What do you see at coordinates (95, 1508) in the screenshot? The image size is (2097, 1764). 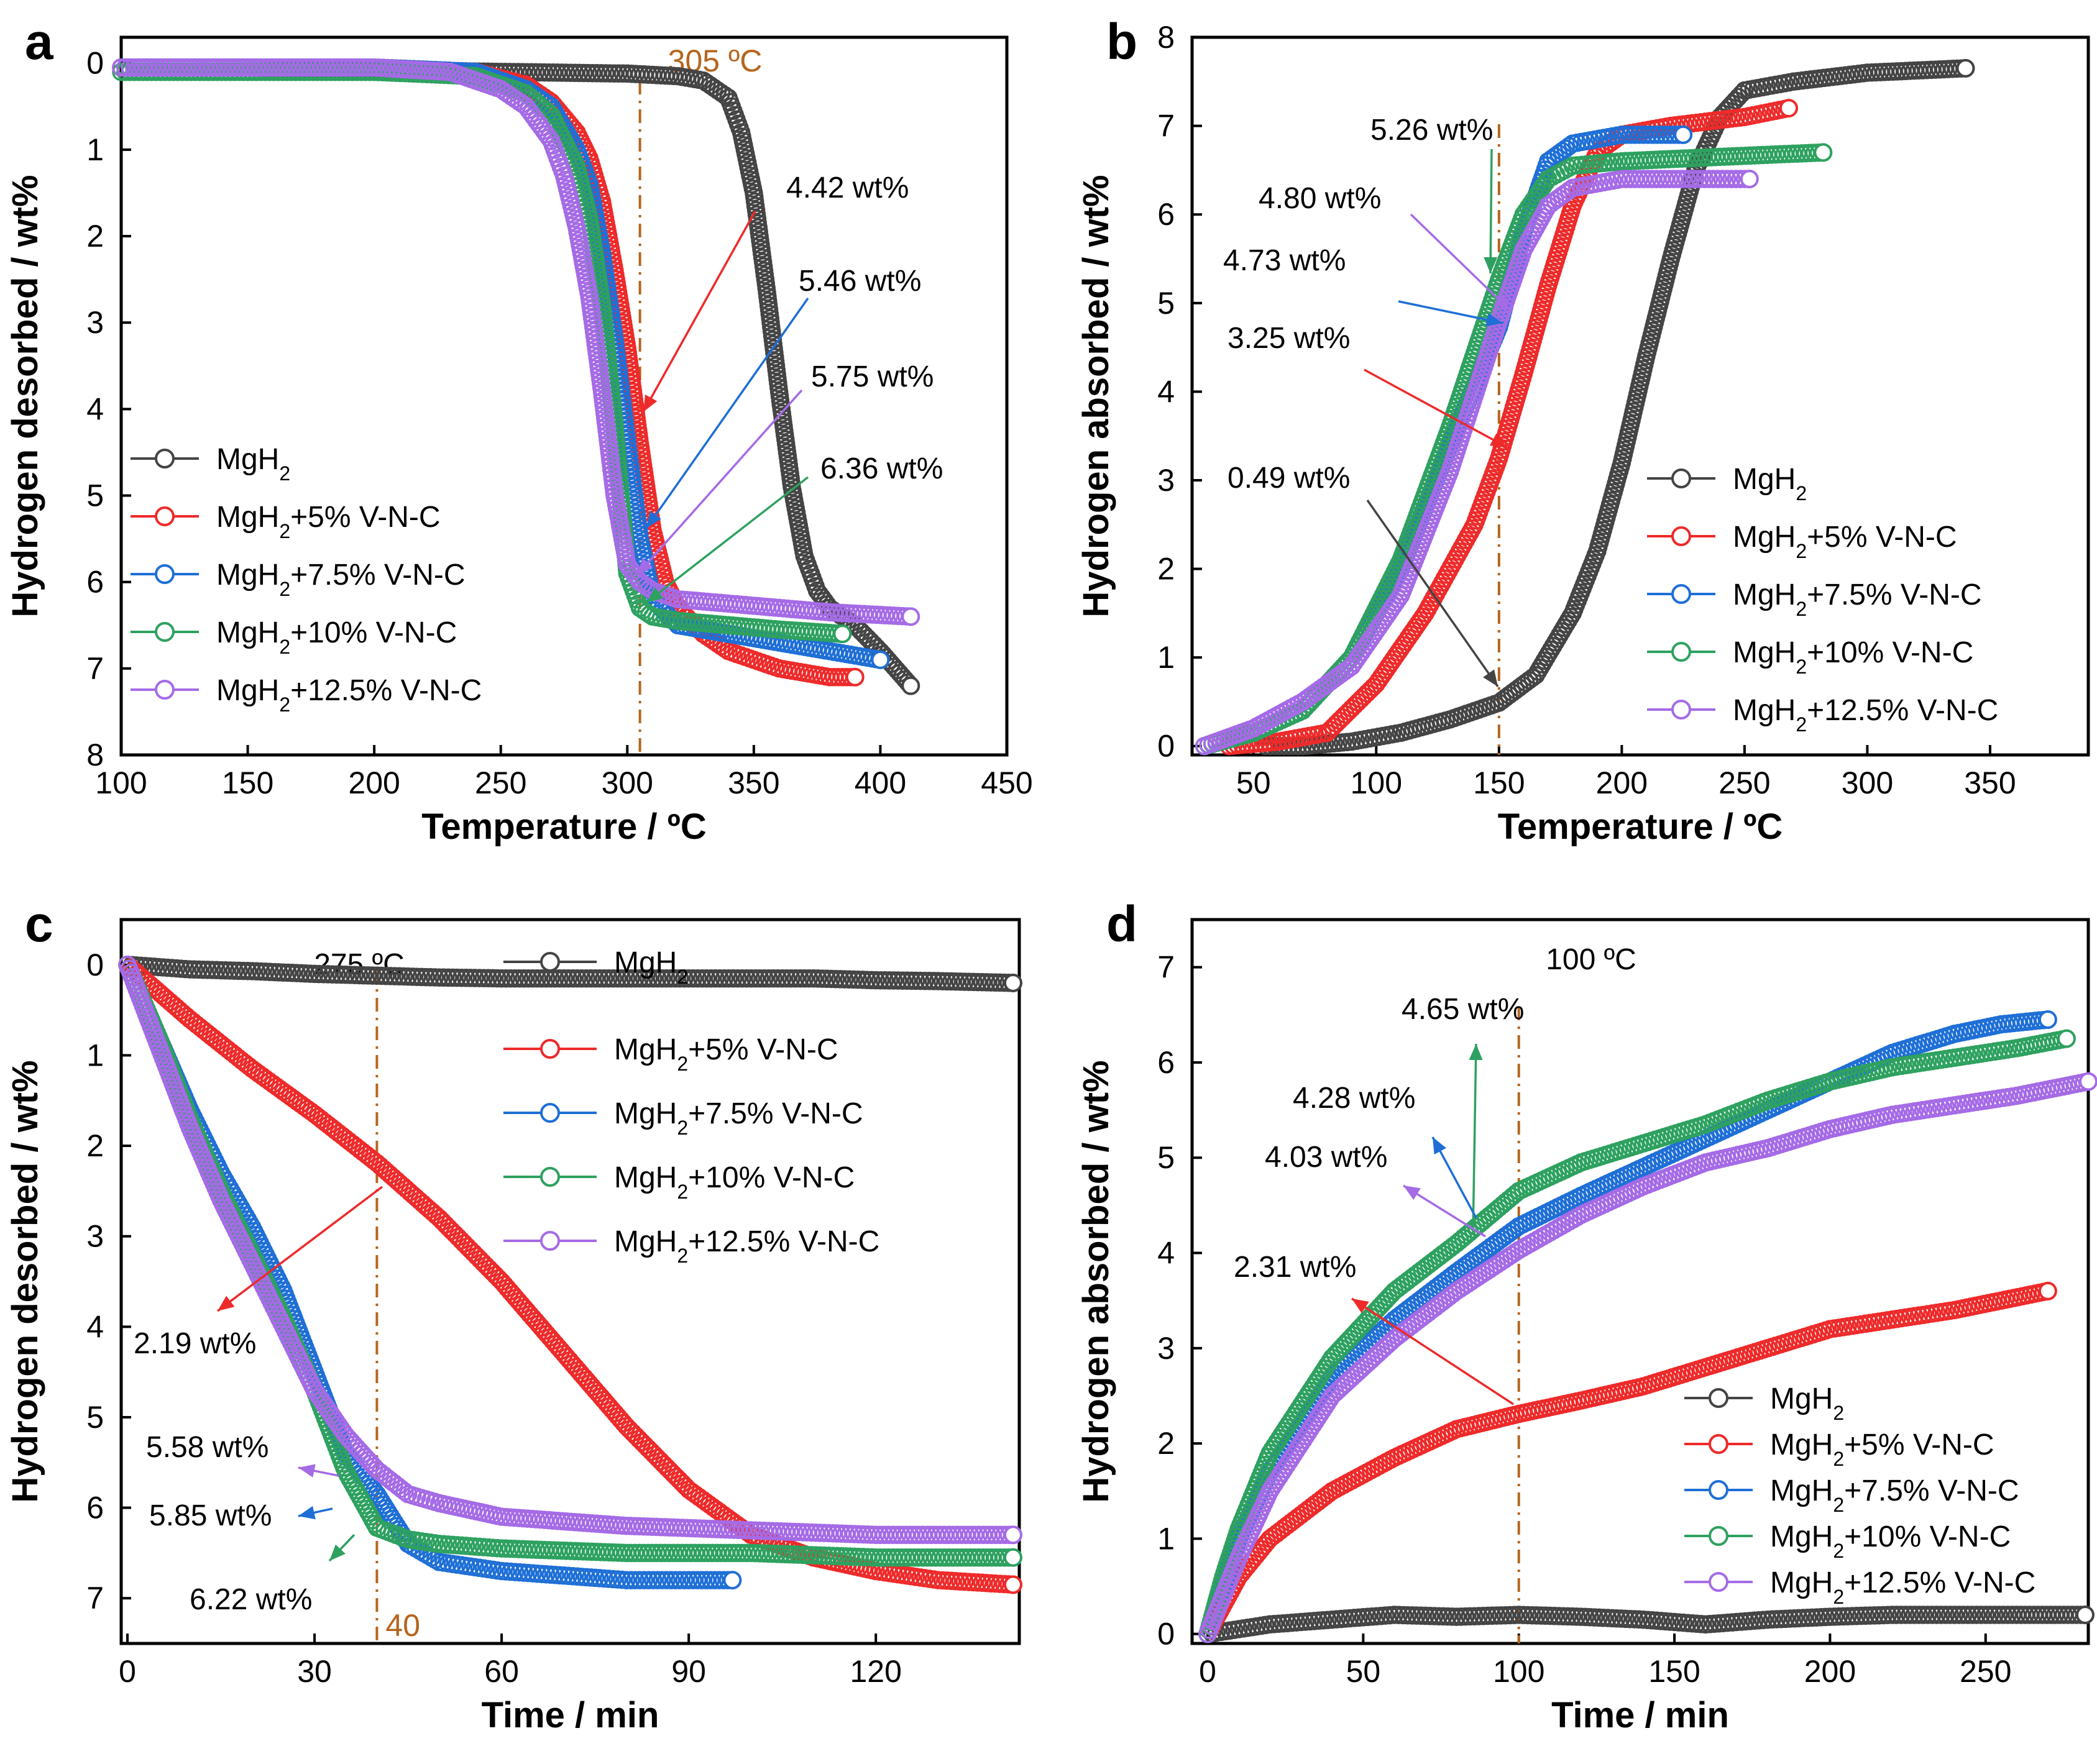 I see `y-tick-label: 6` at bounding box center [95, 1508].